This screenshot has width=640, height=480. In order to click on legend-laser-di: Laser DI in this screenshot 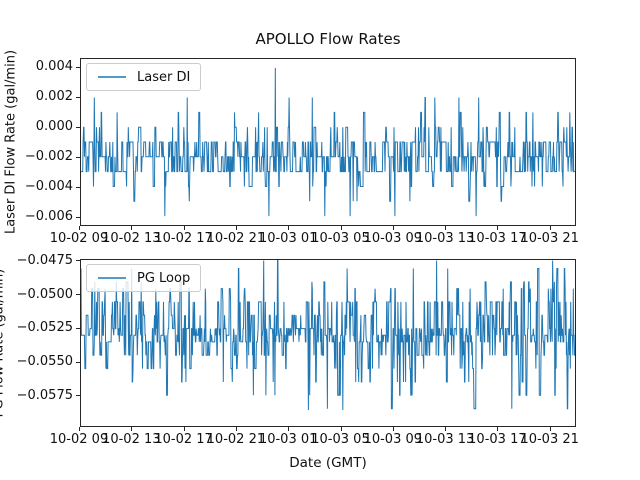, I will do `click(144, 77)`.